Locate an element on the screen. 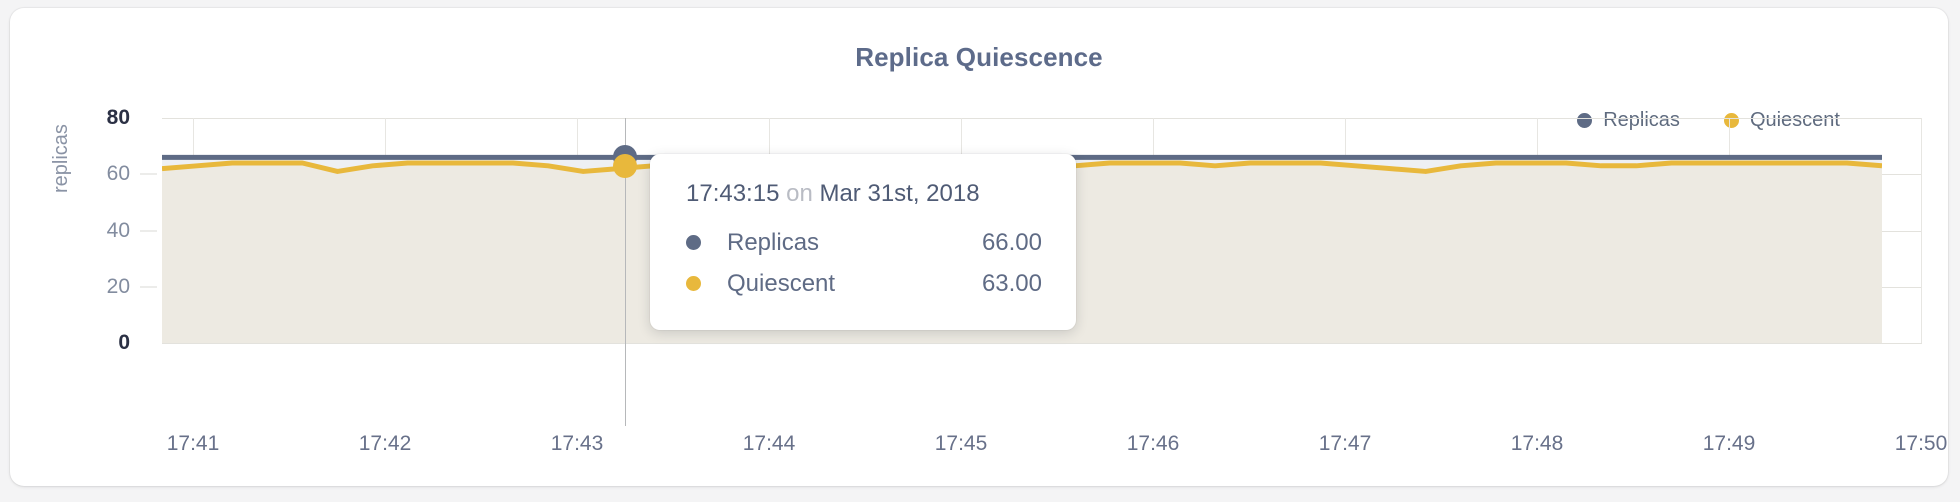  x-axis-tick-label: 17:47 is located at coordinates (1345, 443).